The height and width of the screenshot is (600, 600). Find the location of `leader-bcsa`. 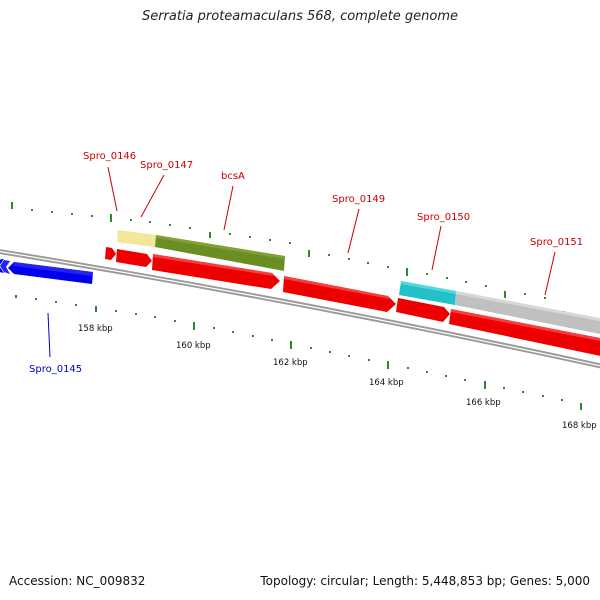

leader-bcsa is located at coordinates (228, 208).